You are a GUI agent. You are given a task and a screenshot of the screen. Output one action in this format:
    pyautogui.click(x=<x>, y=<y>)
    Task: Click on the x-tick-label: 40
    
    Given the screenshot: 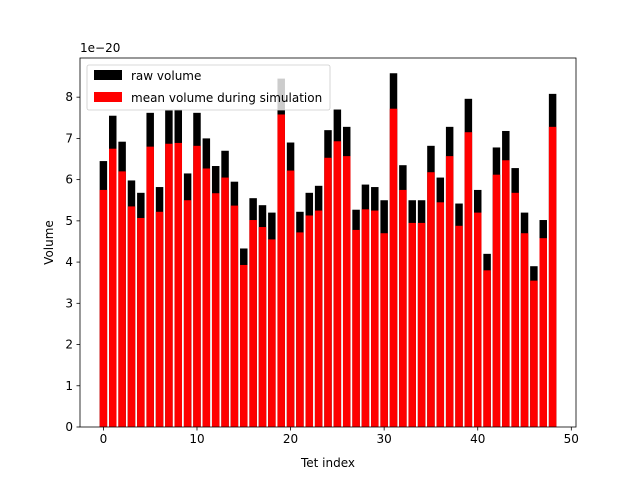 What is the action you would take?
    pyautogui.click(x=477, y=439)
    